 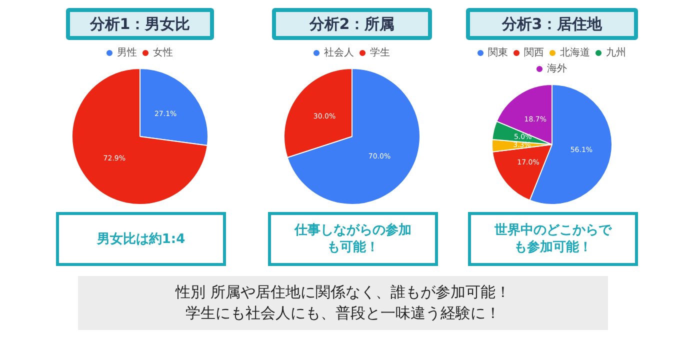 I want to click on chart-title: 分析3：居住地, so click(x=552, y=24).